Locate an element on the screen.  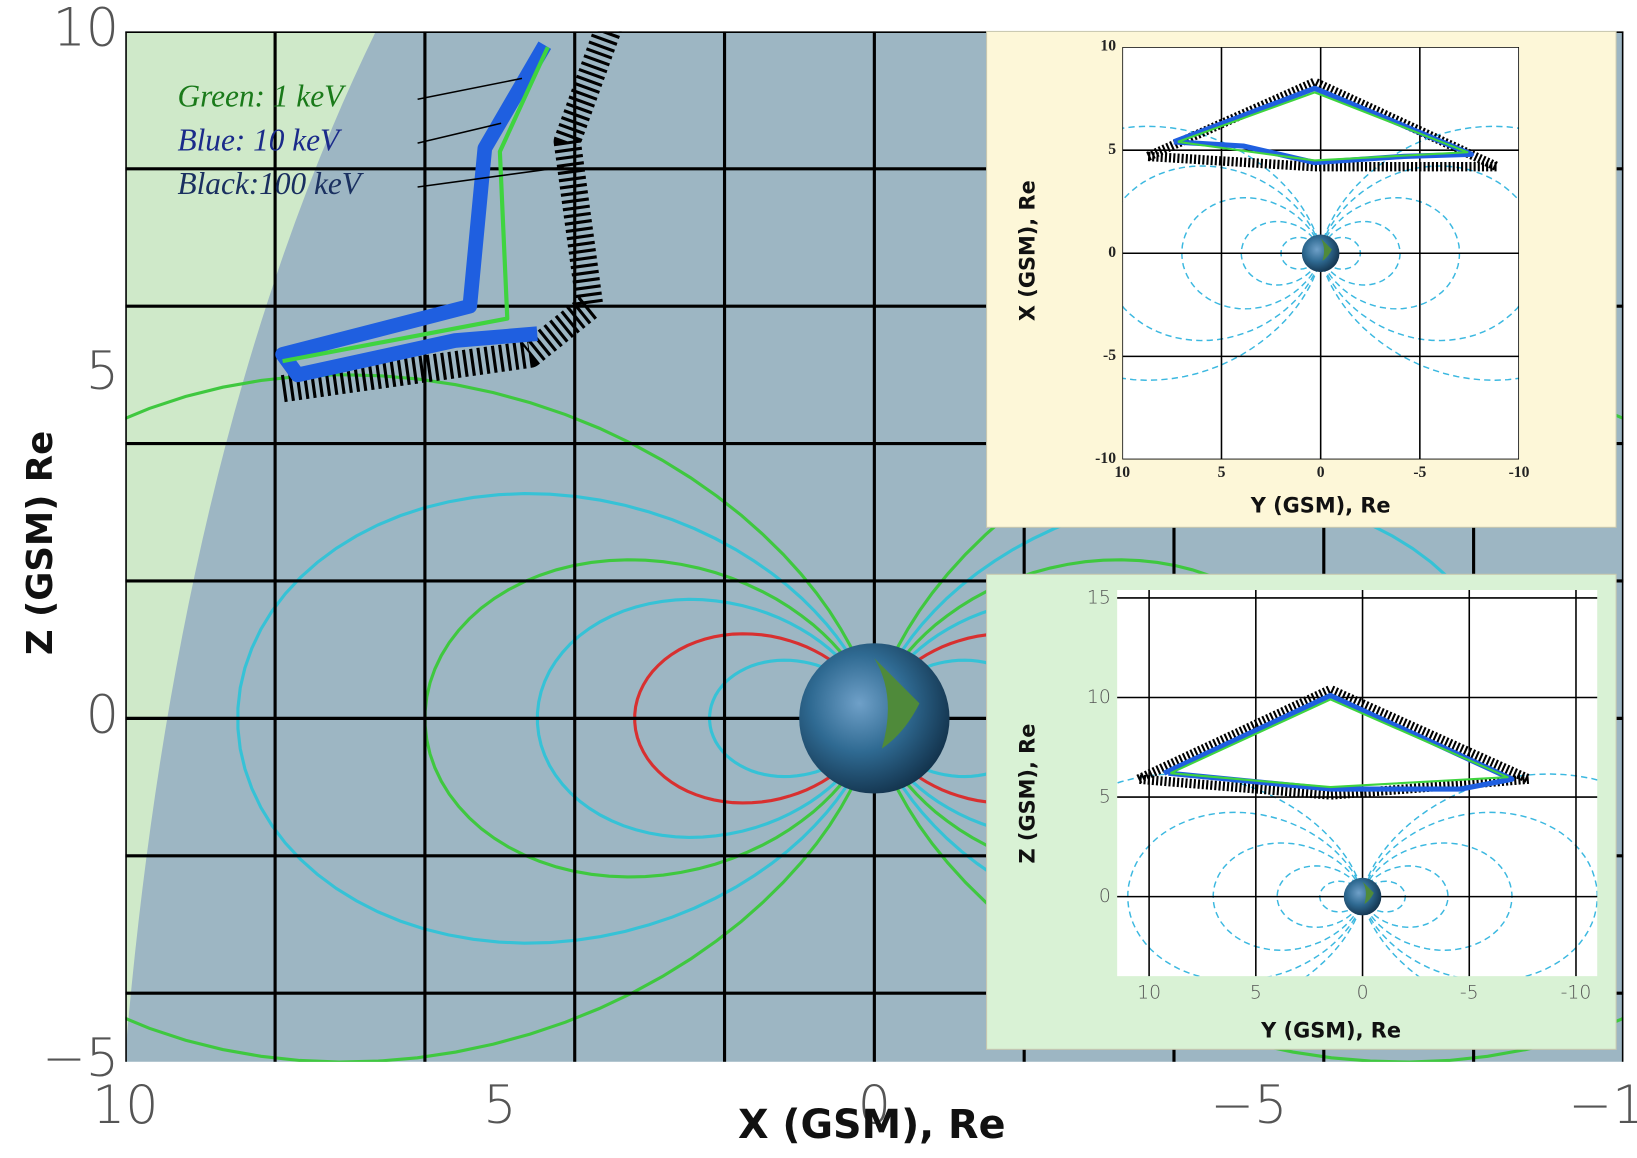
plot-background is located at coordinates (1357, 783).